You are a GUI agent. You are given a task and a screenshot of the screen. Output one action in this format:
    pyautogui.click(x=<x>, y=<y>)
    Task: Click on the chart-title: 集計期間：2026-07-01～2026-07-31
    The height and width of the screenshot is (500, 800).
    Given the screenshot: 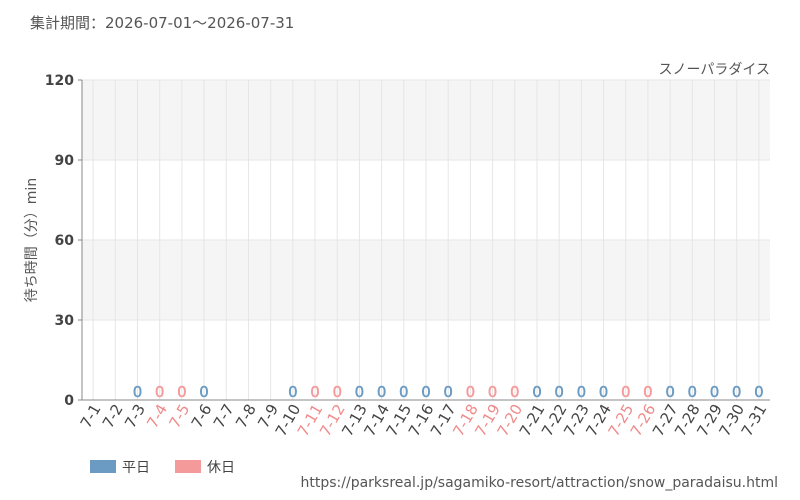 What is the action you would take?
    pyautogui.click(x=162, y=23)
    